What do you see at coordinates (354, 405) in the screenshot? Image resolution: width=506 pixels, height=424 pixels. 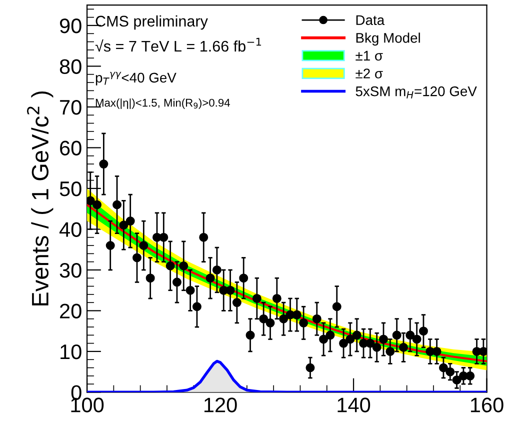 I see `x-tick-label: 140` at bounding box center [354, 405].